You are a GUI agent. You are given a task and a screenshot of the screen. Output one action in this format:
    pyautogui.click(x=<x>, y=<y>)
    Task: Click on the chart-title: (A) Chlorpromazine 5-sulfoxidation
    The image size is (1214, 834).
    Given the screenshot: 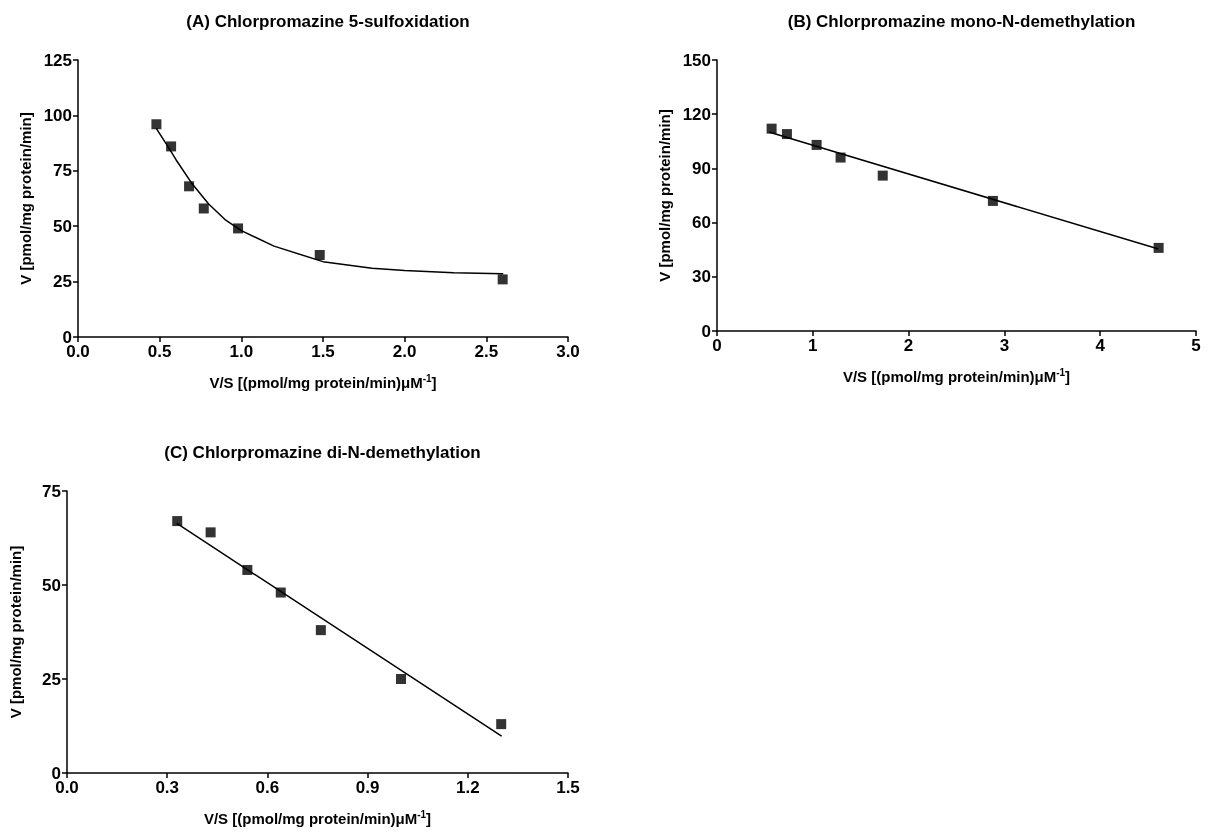 What is the action you would take?
    pyautogui.click(x=328, y=21)
    